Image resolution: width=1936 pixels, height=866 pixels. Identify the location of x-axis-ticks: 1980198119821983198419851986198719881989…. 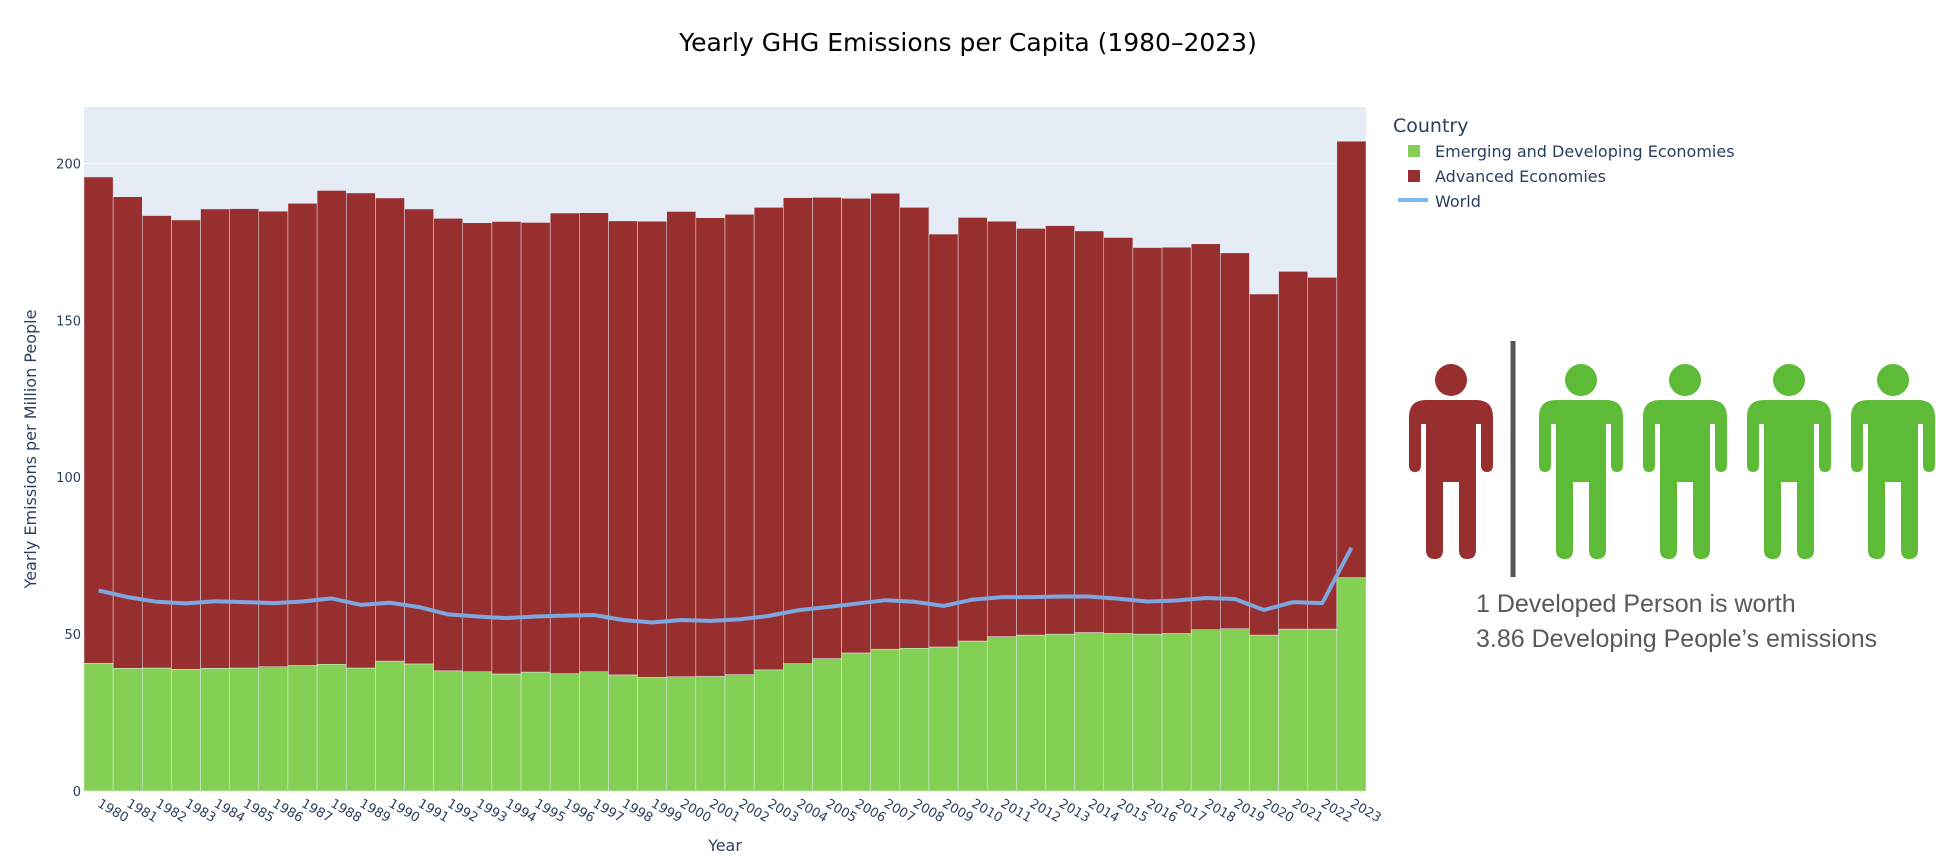
(739, 811).